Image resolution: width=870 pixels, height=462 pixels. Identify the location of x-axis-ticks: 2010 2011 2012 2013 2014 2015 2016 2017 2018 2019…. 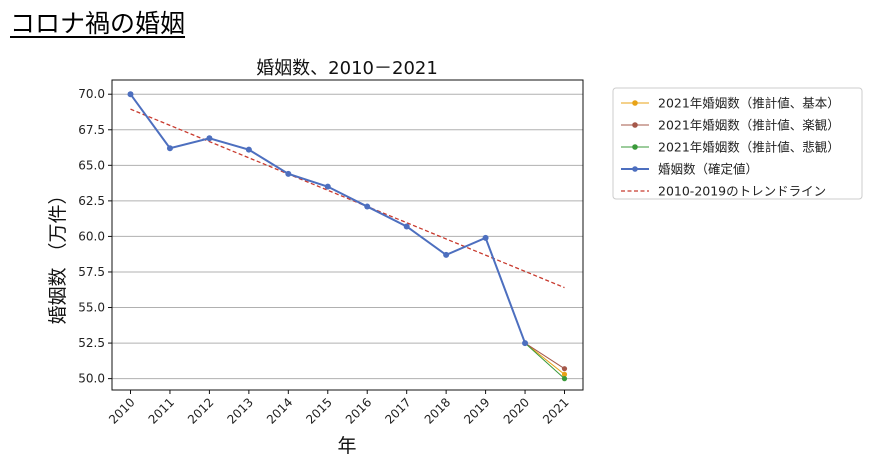
(339, 408).